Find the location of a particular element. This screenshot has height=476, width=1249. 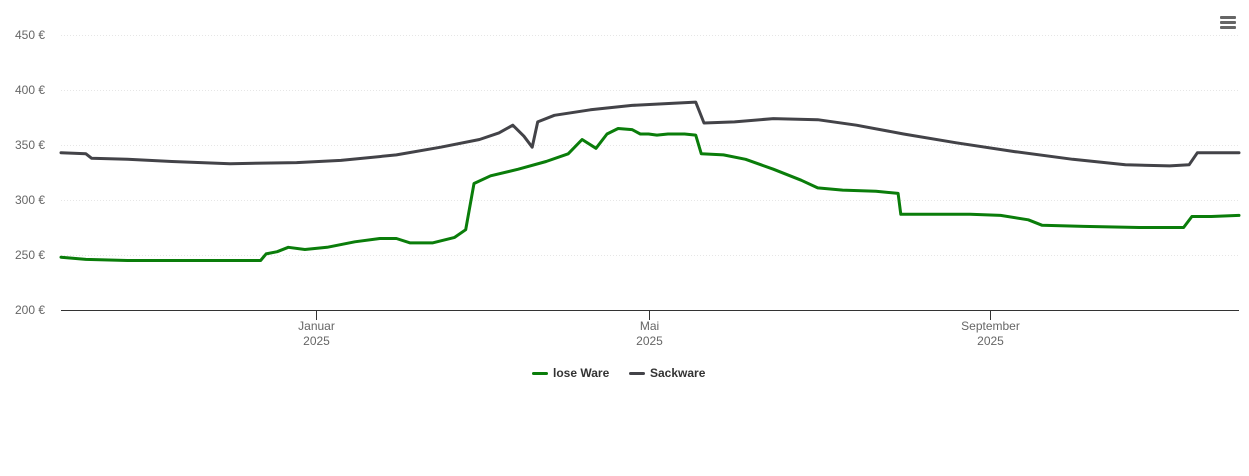

y-tick-label: 250 € is located at coordinates (30, 255).